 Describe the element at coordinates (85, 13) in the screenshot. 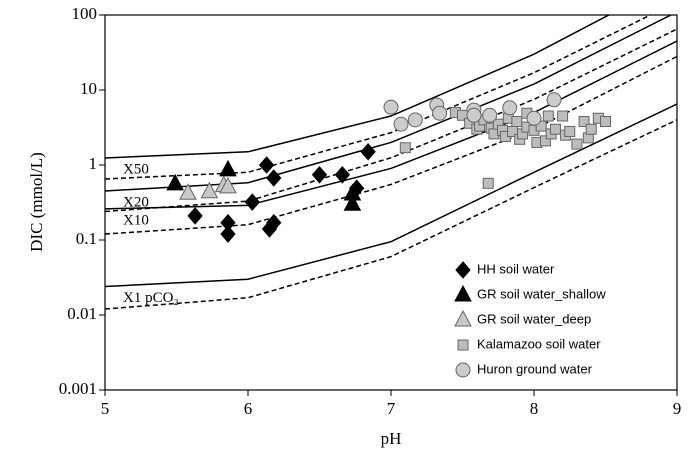

I see `y-tick-label: 100` at that location.